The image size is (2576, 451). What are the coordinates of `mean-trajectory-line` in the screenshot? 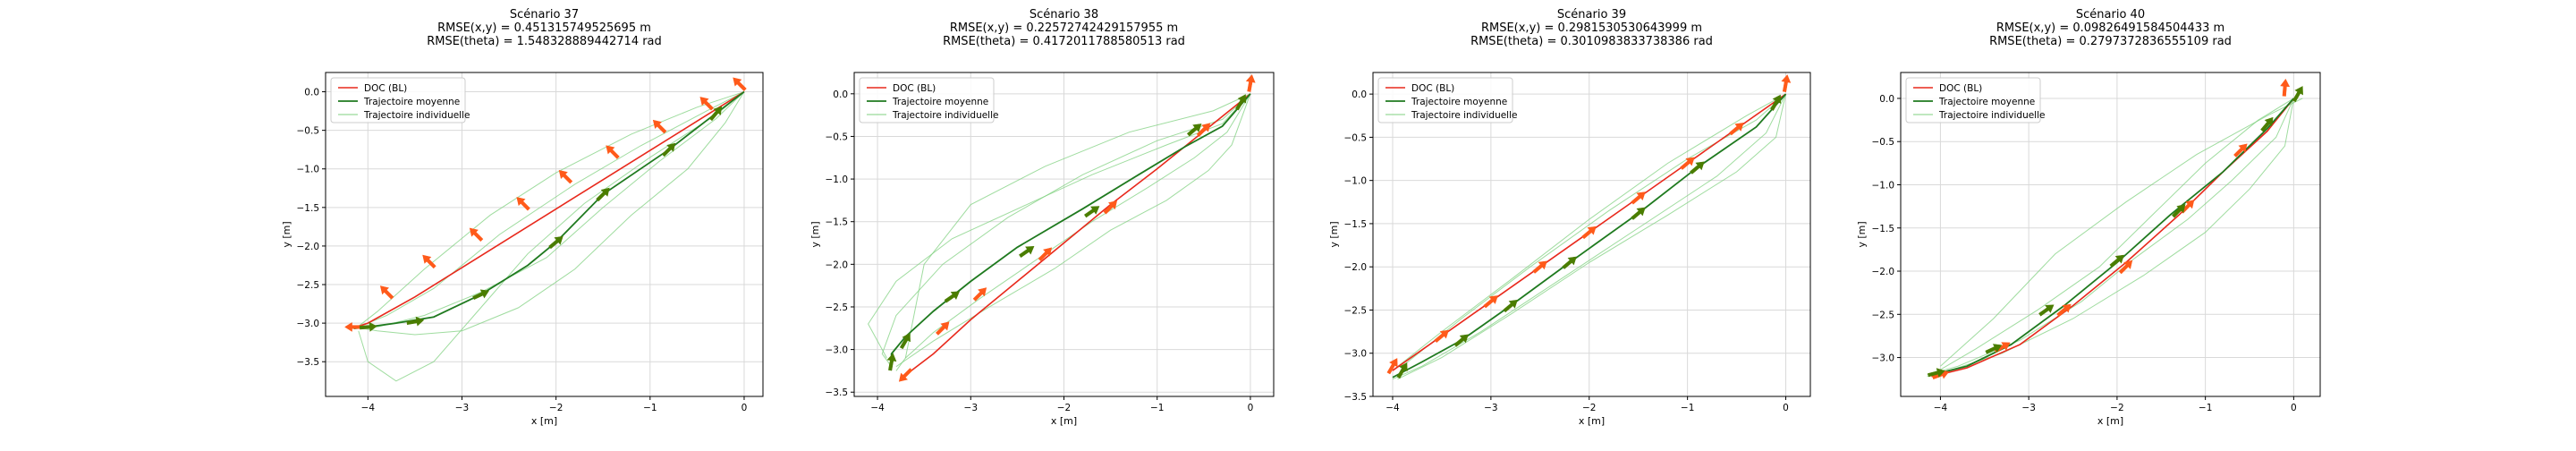 It's located at (2113, 237).